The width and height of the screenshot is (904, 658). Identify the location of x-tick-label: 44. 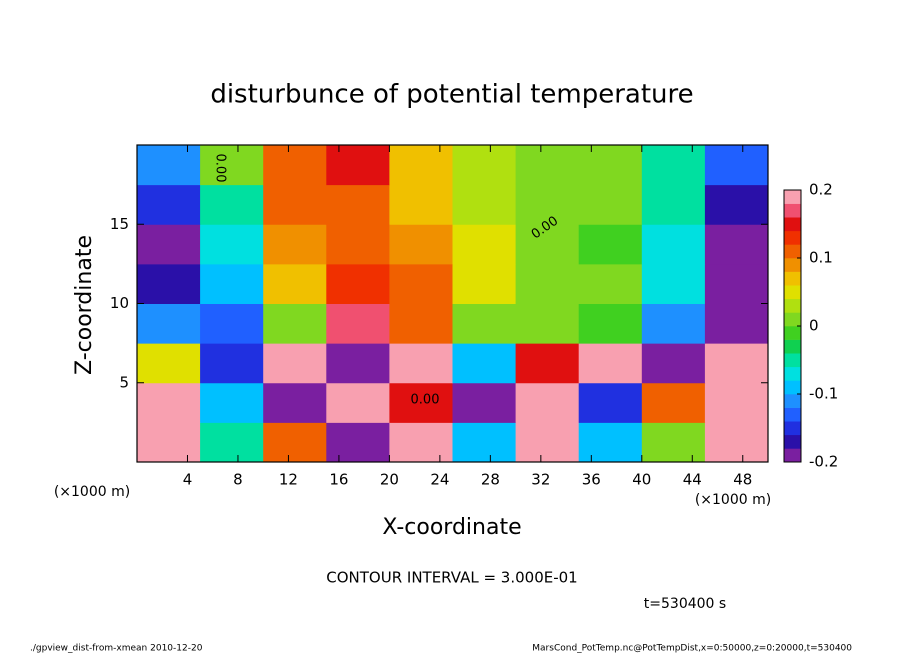
(692, 480).